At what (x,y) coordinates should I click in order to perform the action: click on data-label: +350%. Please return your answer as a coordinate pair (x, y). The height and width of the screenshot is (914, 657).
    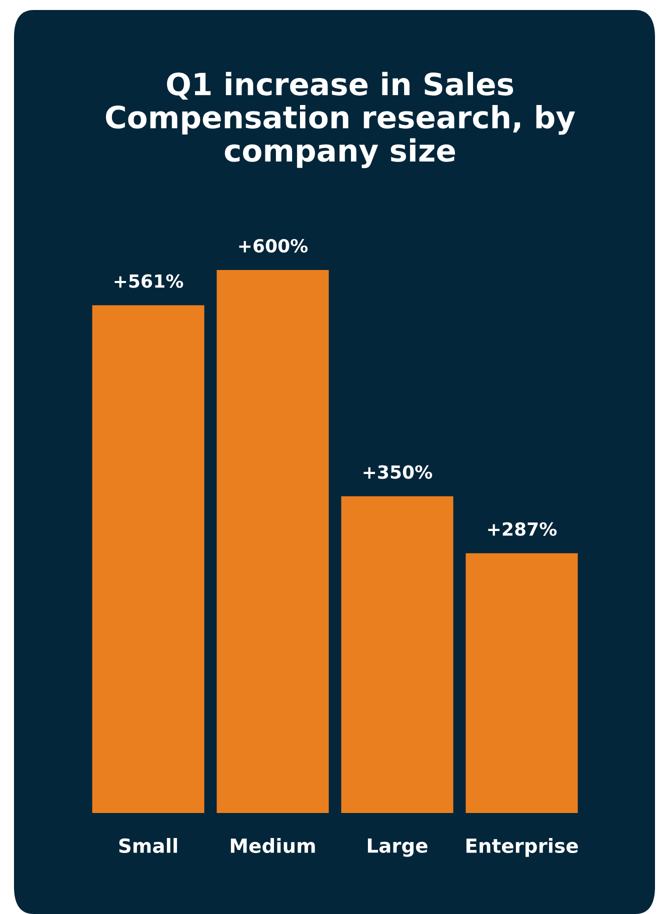
    Looking at the image, I should click on (398, 472).